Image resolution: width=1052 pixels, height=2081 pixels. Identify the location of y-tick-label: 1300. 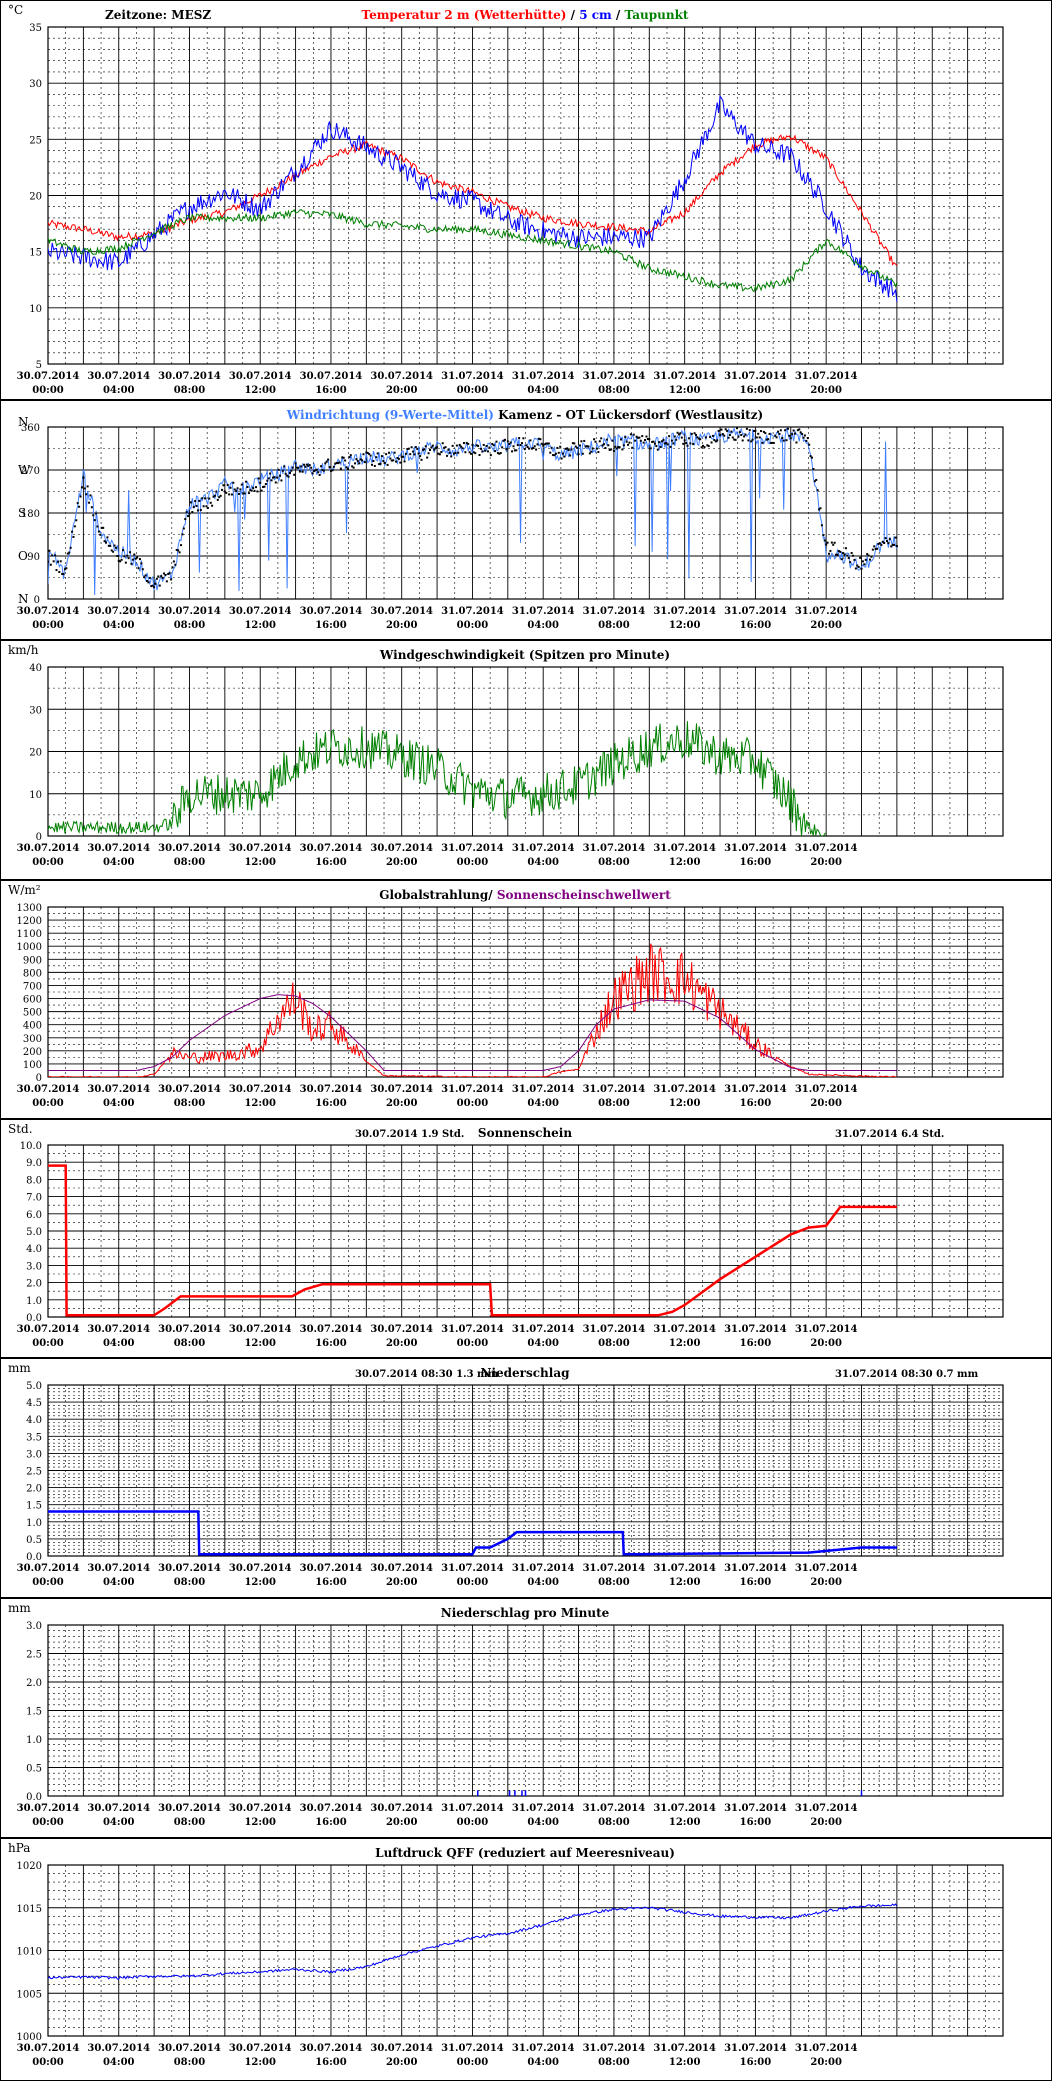
(29, 908).